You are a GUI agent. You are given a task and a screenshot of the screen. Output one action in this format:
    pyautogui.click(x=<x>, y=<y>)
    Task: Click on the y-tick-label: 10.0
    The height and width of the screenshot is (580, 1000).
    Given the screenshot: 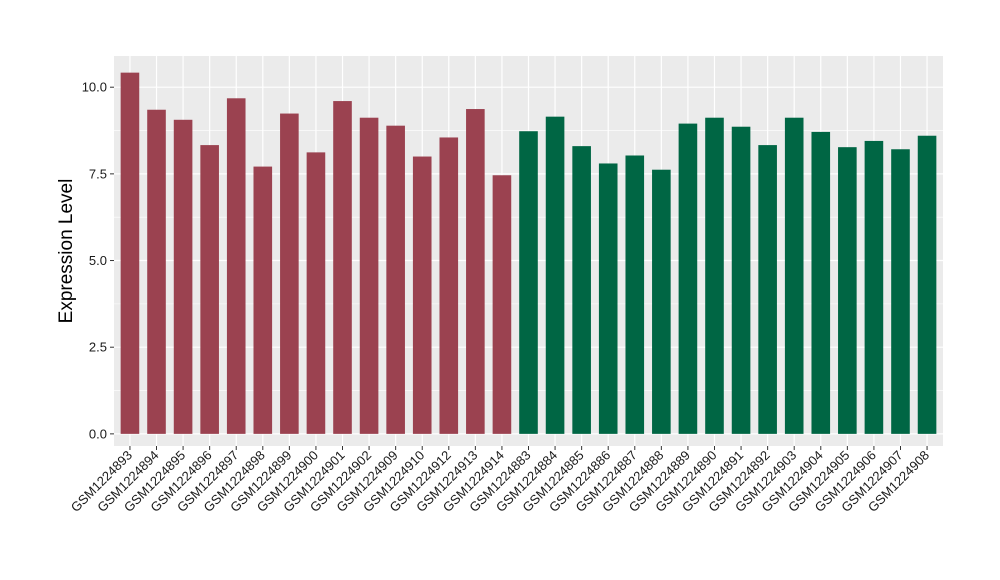 What is the action you would take?
    pyautogui.click(x=94, y=87)
    